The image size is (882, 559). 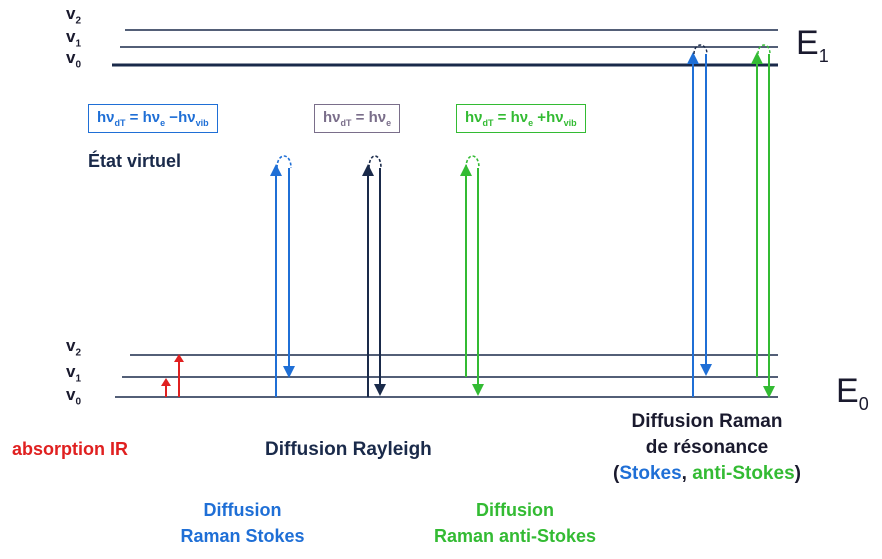 I want to click on antistokes-label-line2: Raman anti-Stokes, so click(x=515, y=536).